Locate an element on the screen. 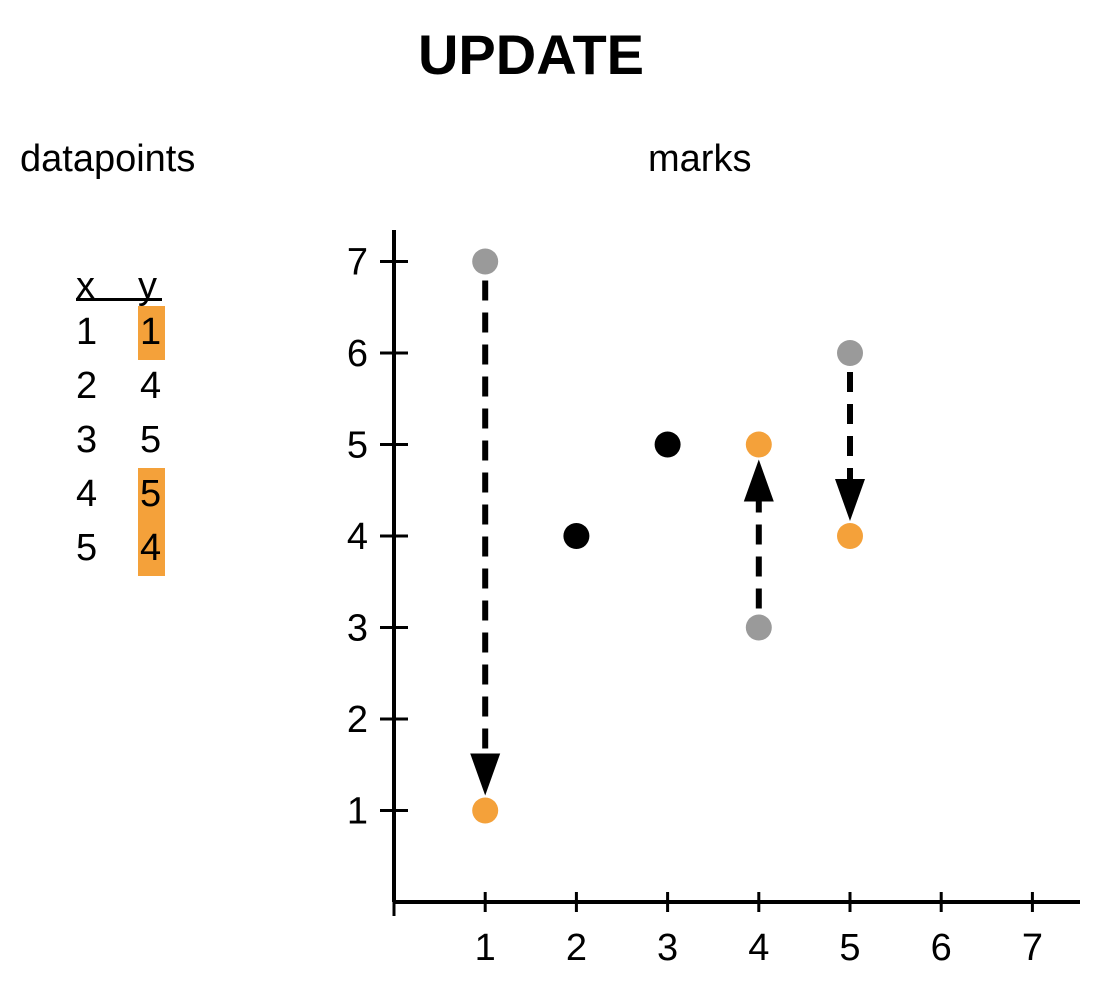  y-tick-label: 5 is located at coordinates (357, 446).